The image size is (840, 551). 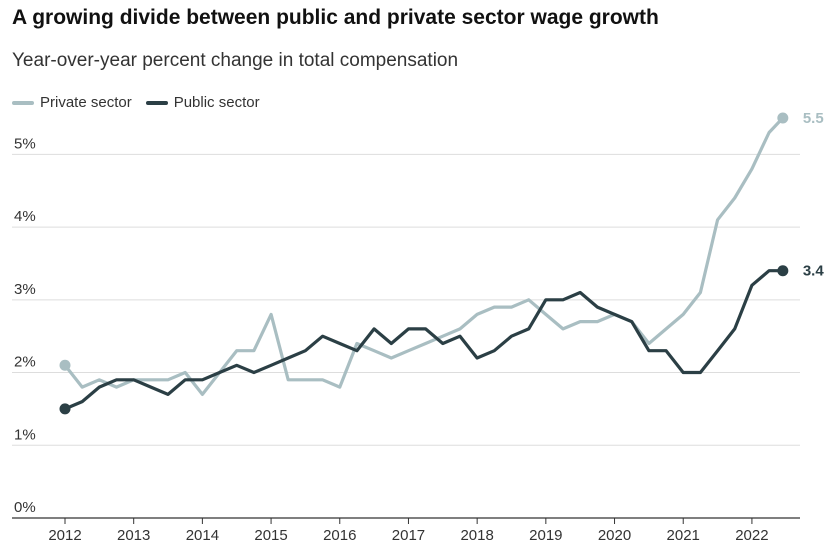 What do you see at coordinates (476, 535) in the screenshot?
I see `x-tick-label-2018: 2018` at bounding box center [476, 535].